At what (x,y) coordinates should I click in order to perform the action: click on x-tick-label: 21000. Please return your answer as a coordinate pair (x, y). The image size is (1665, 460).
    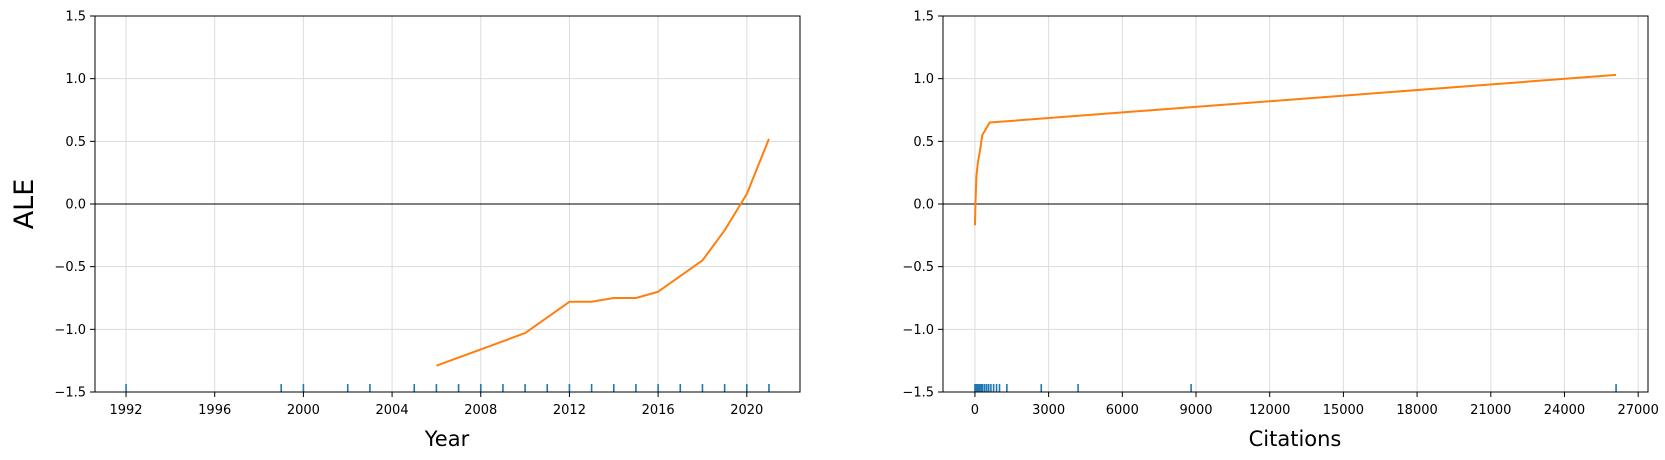
    Looking at the image, I should click on (1490, 410).